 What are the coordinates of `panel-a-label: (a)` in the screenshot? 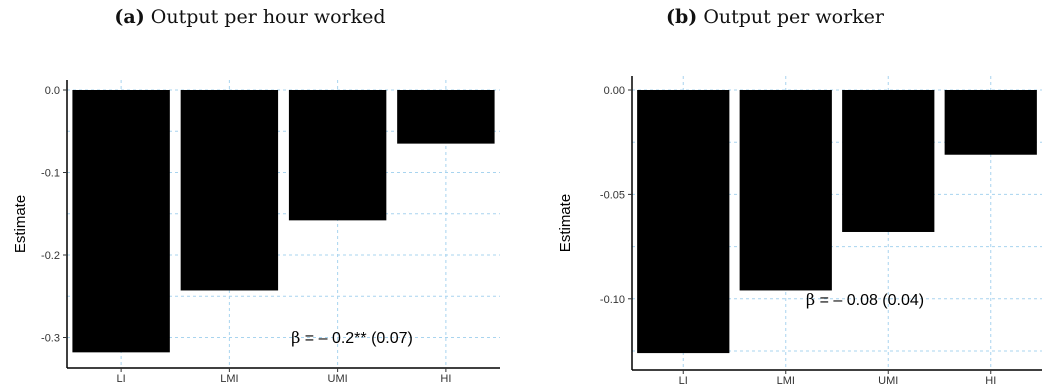 It's located at (129, 17).